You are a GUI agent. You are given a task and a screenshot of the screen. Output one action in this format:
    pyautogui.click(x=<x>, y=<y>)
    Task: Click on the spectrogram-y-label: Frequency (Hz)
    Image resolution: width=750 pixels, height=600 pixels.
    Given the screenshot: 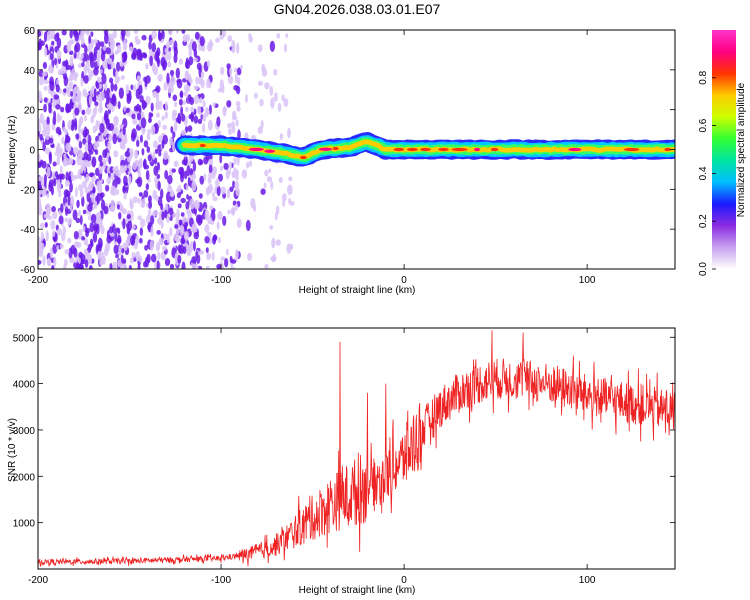 What is the action you would take?
    pyautogui.click(x=12, y=150)
    